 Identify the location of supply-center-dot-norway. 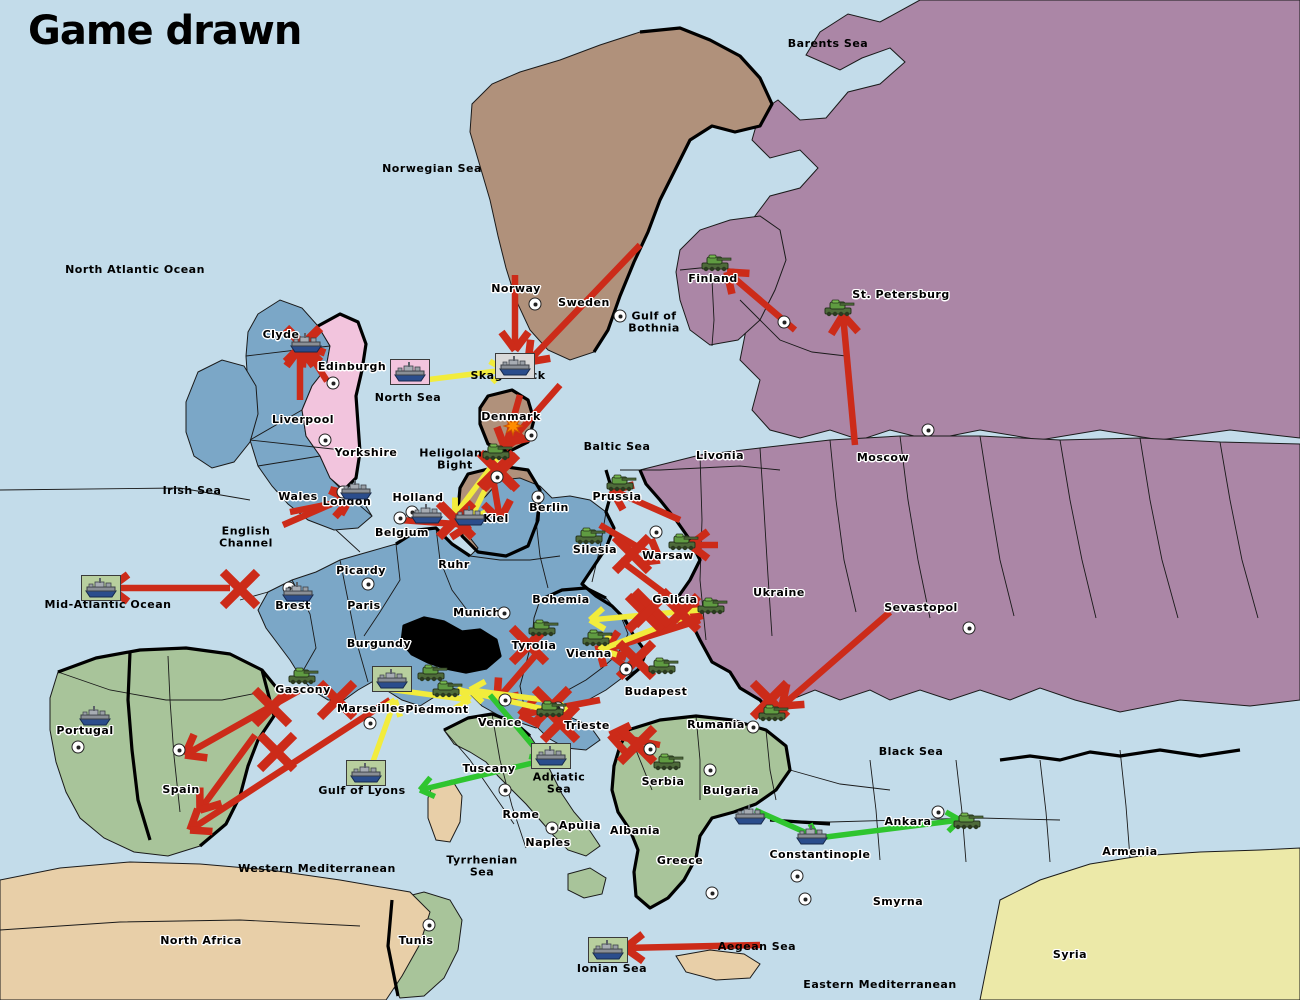
(535, 304).